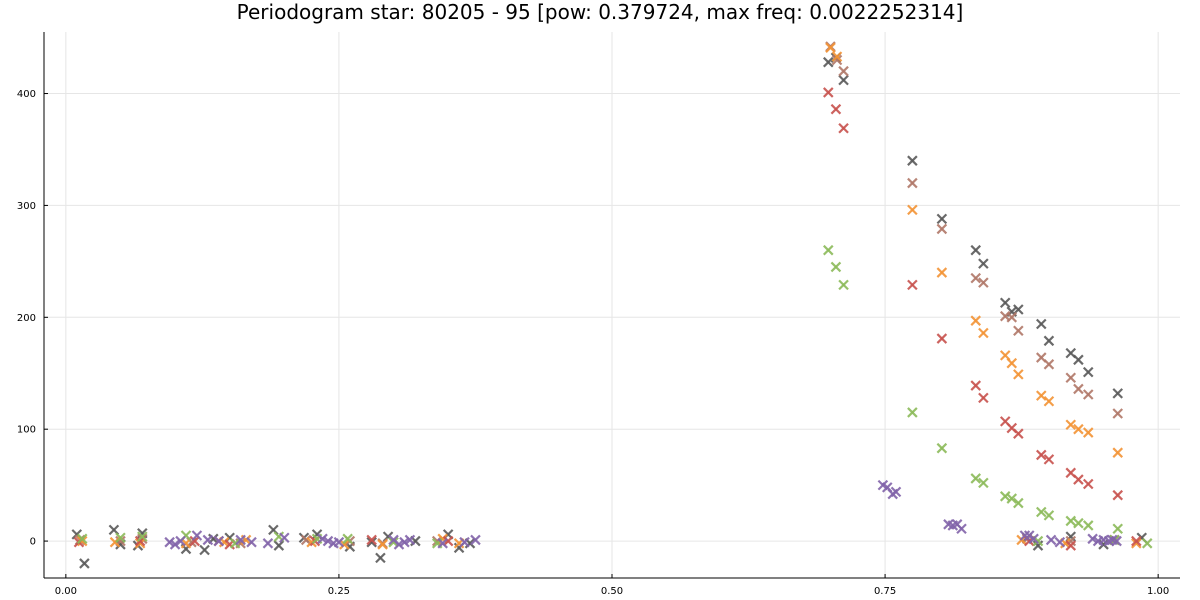  What do you see at coordinates (885, 591) in the screenshot?
I see `x-tick-label: 0.75` at bounding box center [885, 591].